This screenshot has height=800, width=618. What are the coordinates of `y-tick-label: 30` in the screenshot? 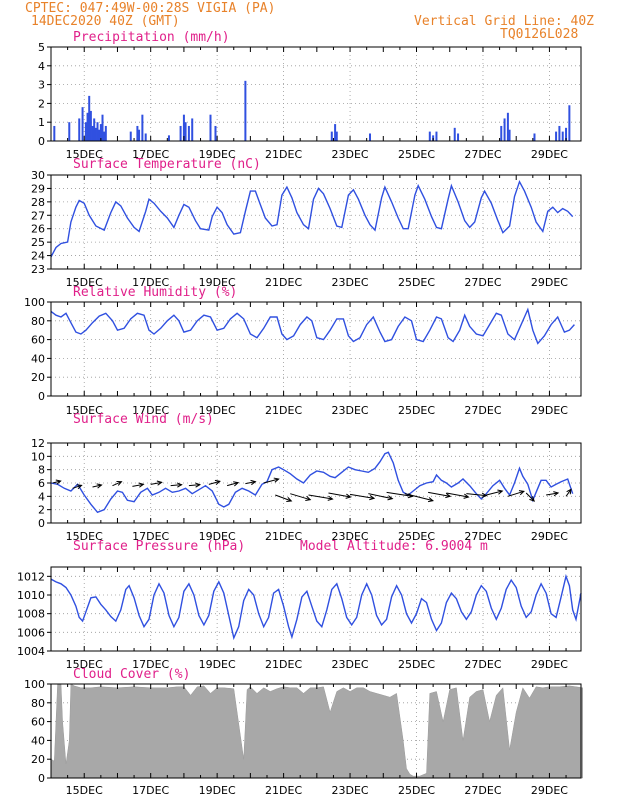 It's located at (38, 175).